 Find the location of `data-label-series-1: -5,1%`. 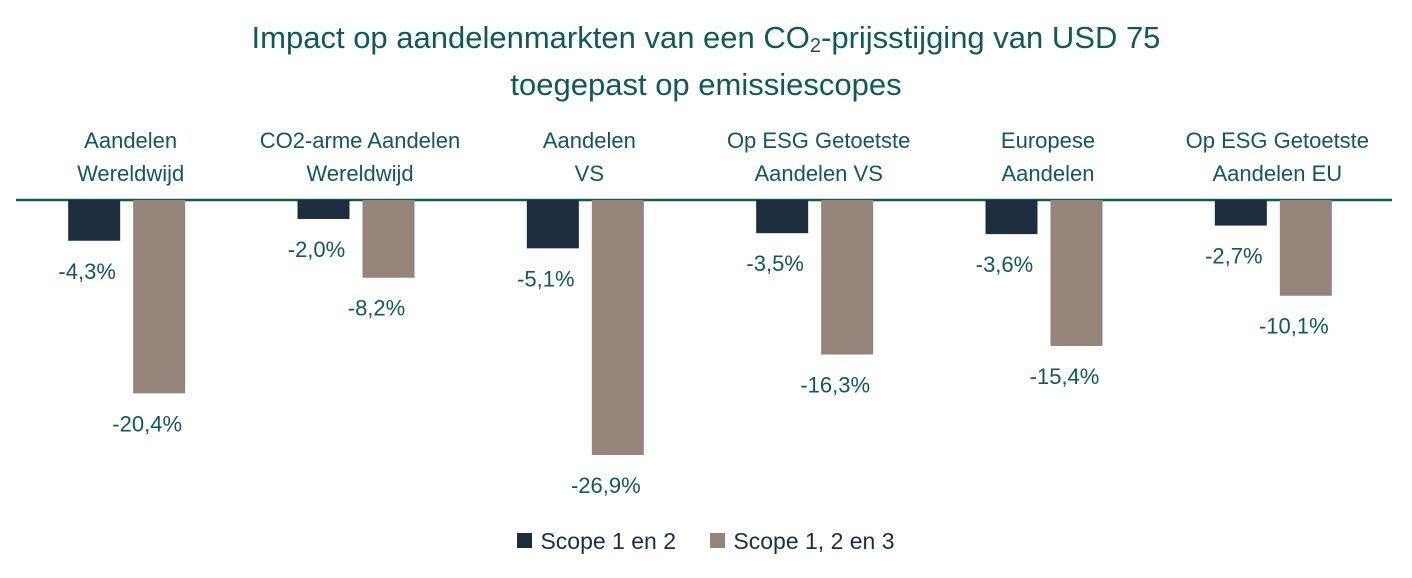

data-label-series-1: -5,1% is located at coordinates (545, 278).